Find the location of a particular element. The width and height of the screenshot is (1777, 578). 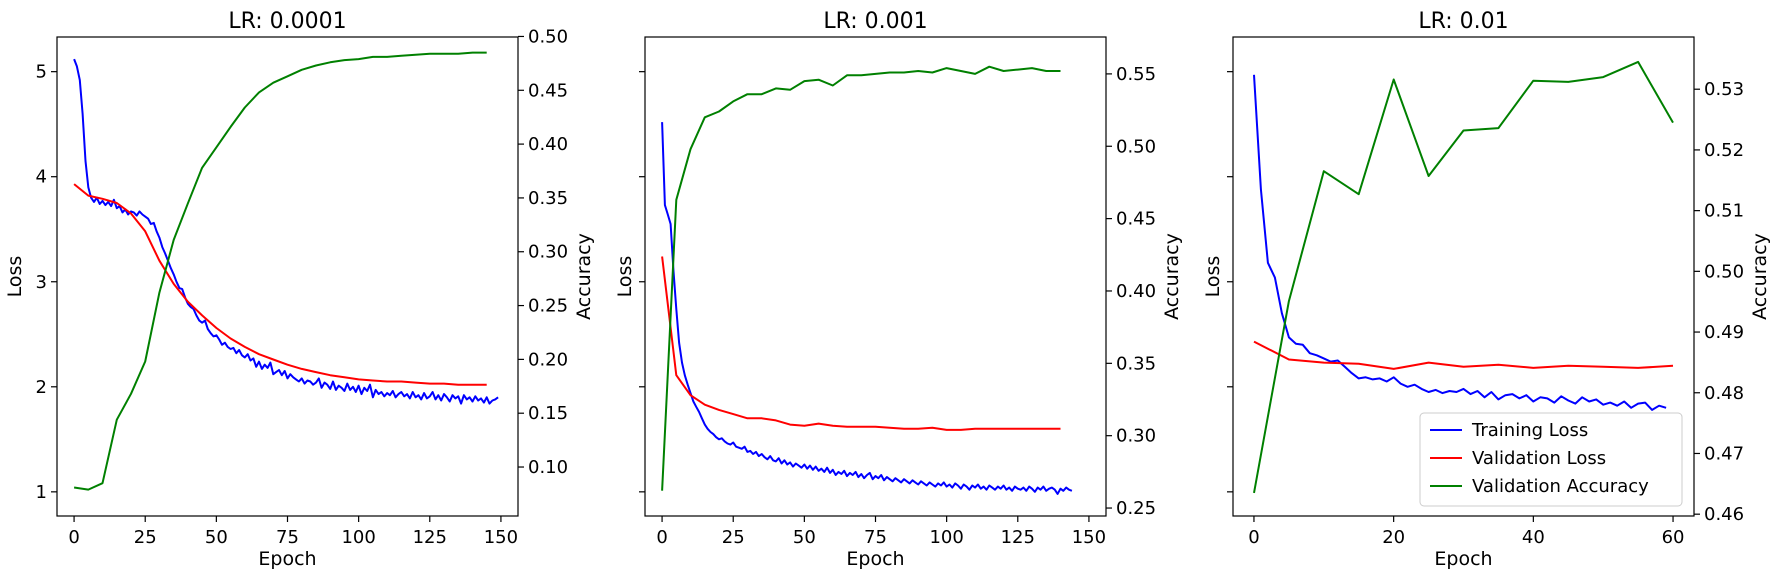

accuracy-tick-label: 0.55 is located at coordinates (1136, 74).